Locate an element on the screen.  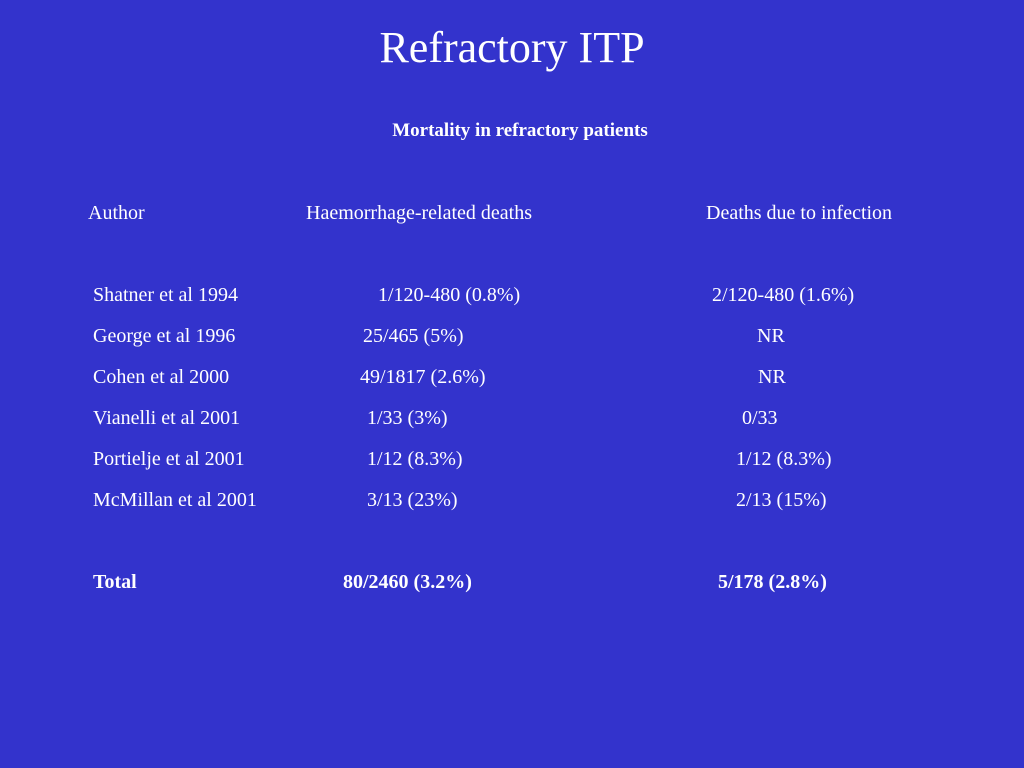
header-author: Author is located at coordinates (116, 213).